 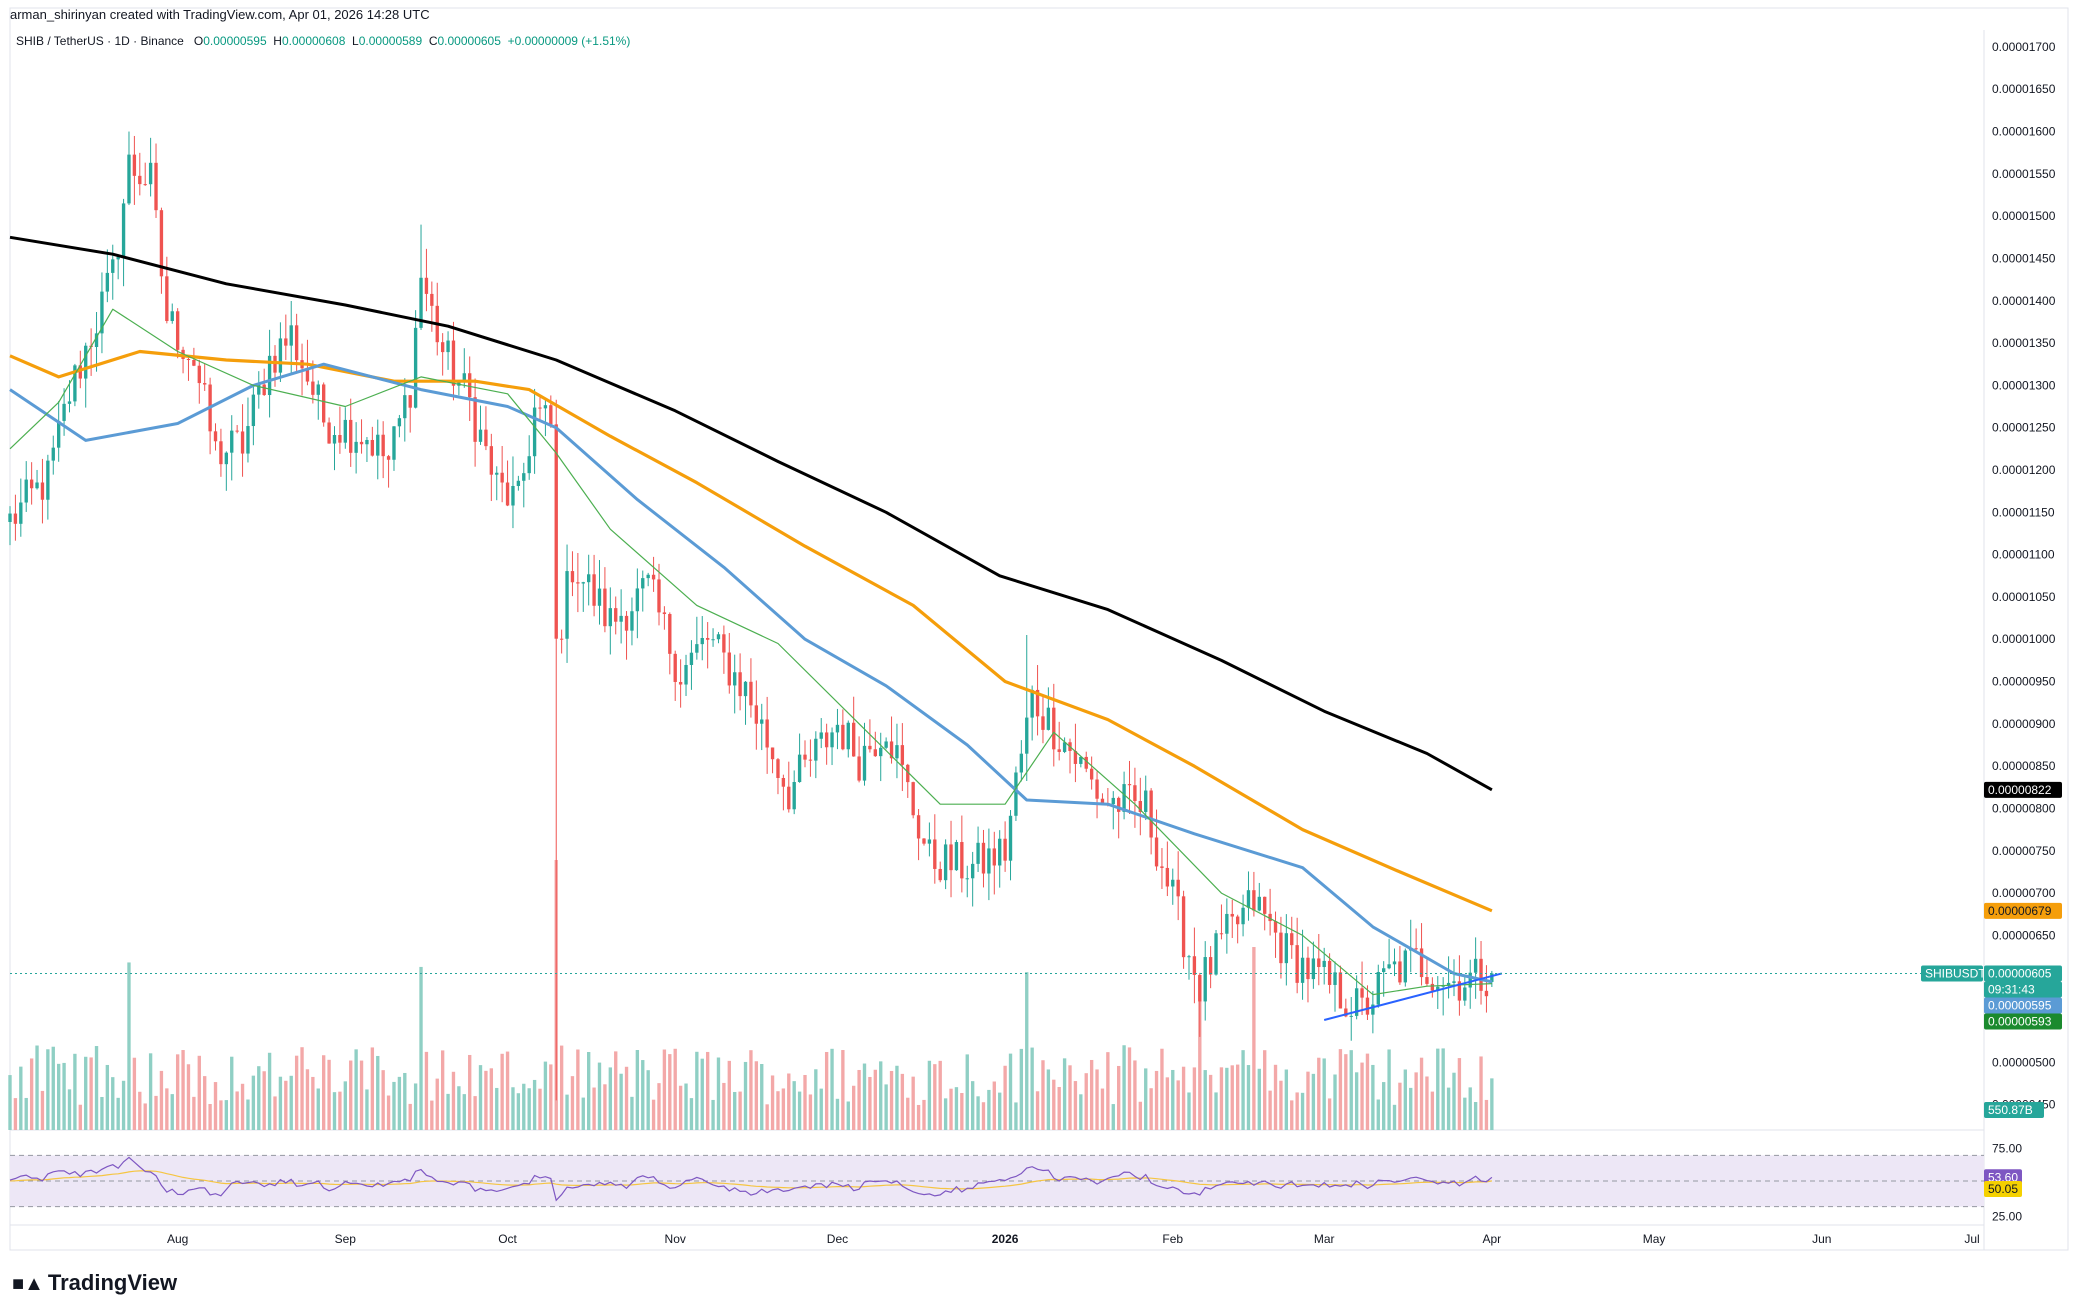 I want to click on ma20-price-tag: 0.00000593, so click(x=2023, y=1021).